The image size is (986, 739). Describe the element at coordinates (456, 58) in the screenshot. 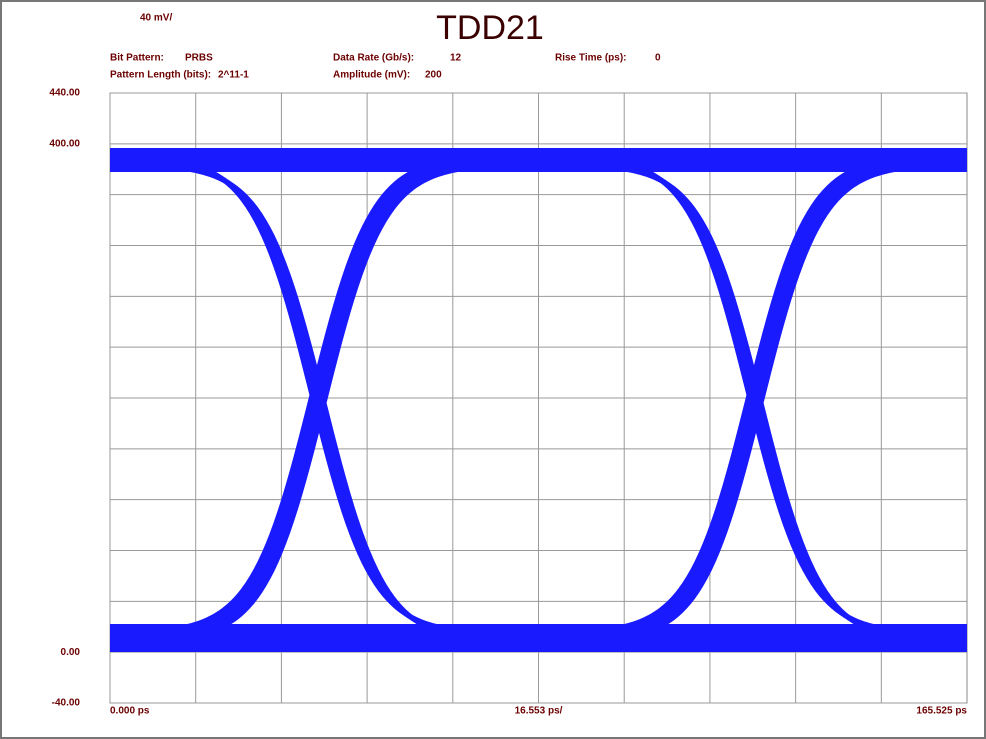

I see `info-value: 12` at that location.